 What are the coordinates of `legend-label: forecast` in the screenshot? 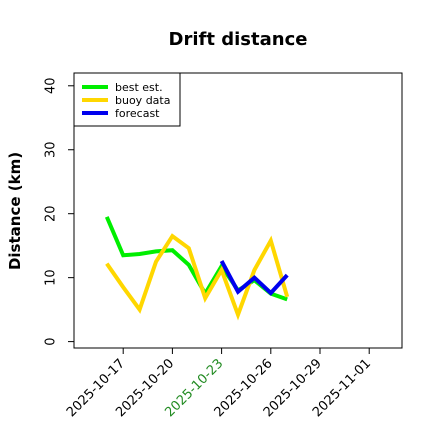 It's located at (137, 113).